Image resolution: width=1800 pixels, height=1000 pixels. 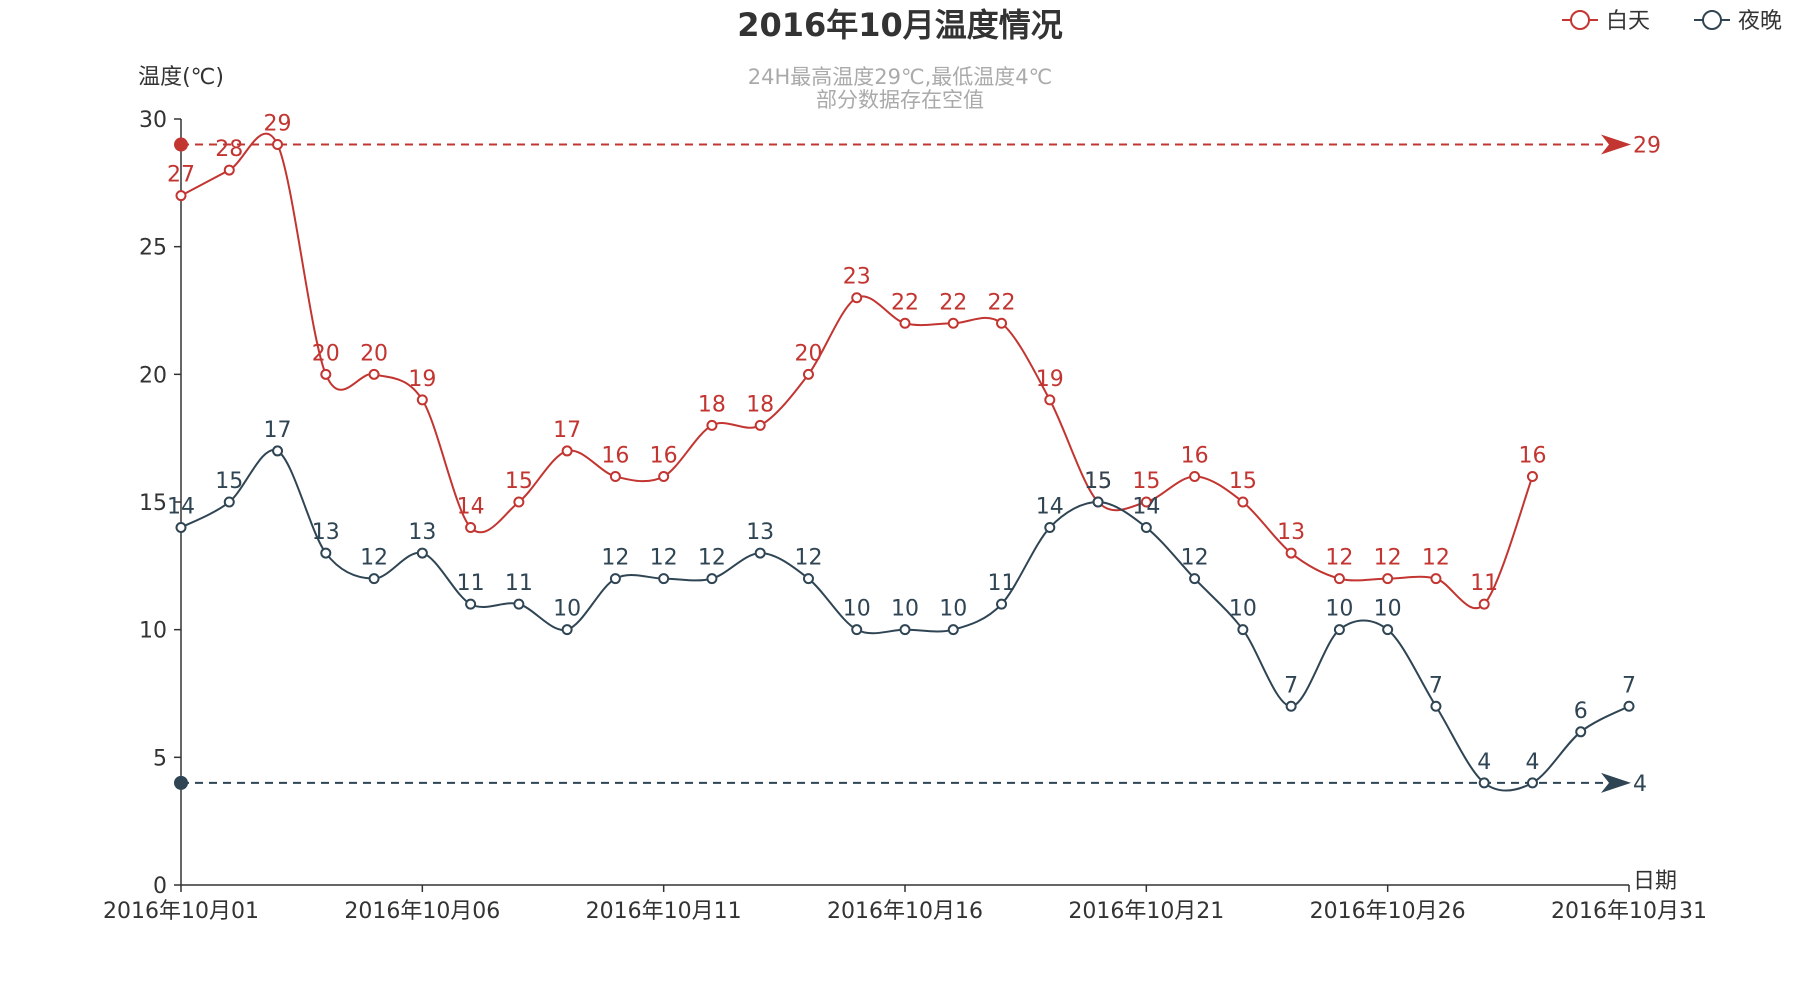 What do you see at coordinates (900, 25) in the screenshot?
I see `chart-title: 2016年10月温度情况` at bounding box center [900, 25].